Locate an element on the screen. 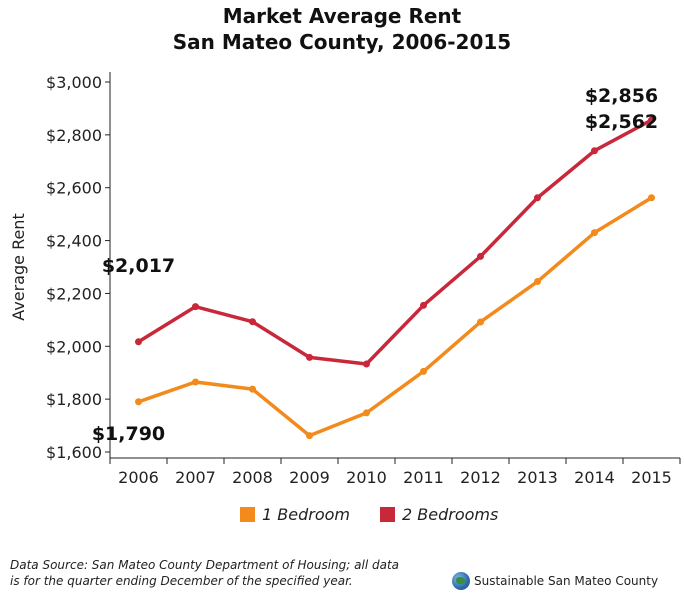 The width and height of the screenshot is (684, 596). x-tick-label: 2013 is located at coordinates (537, 477).